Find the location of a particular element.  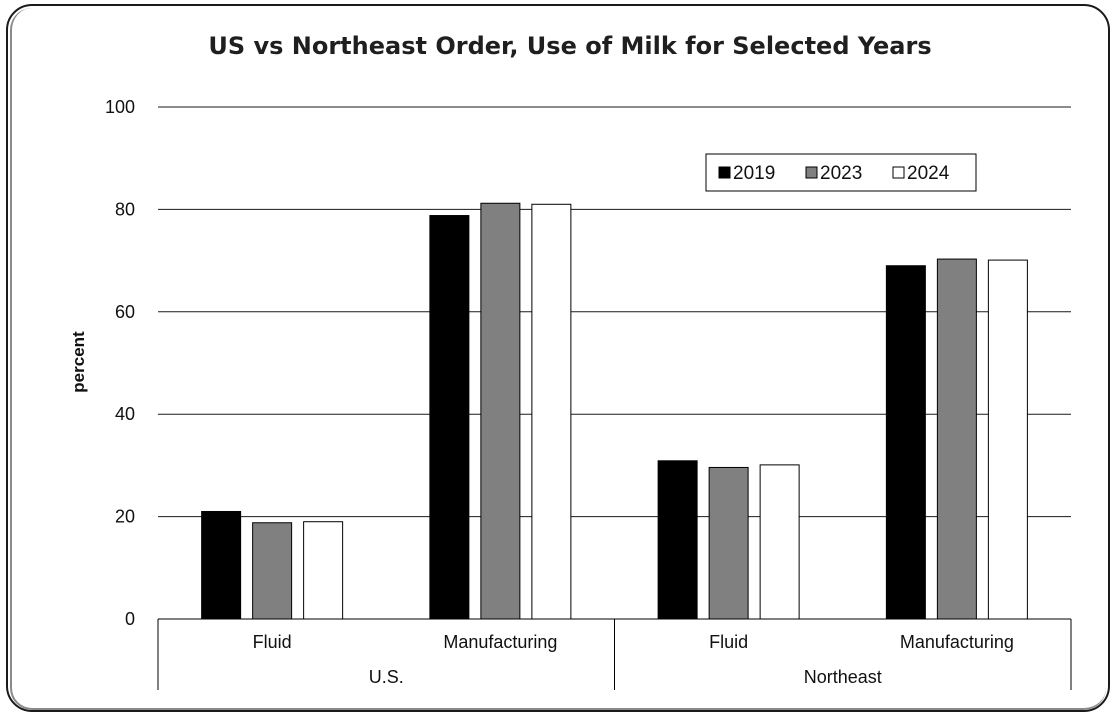

y-axis-label: percent is located at coordinates (78, 362).